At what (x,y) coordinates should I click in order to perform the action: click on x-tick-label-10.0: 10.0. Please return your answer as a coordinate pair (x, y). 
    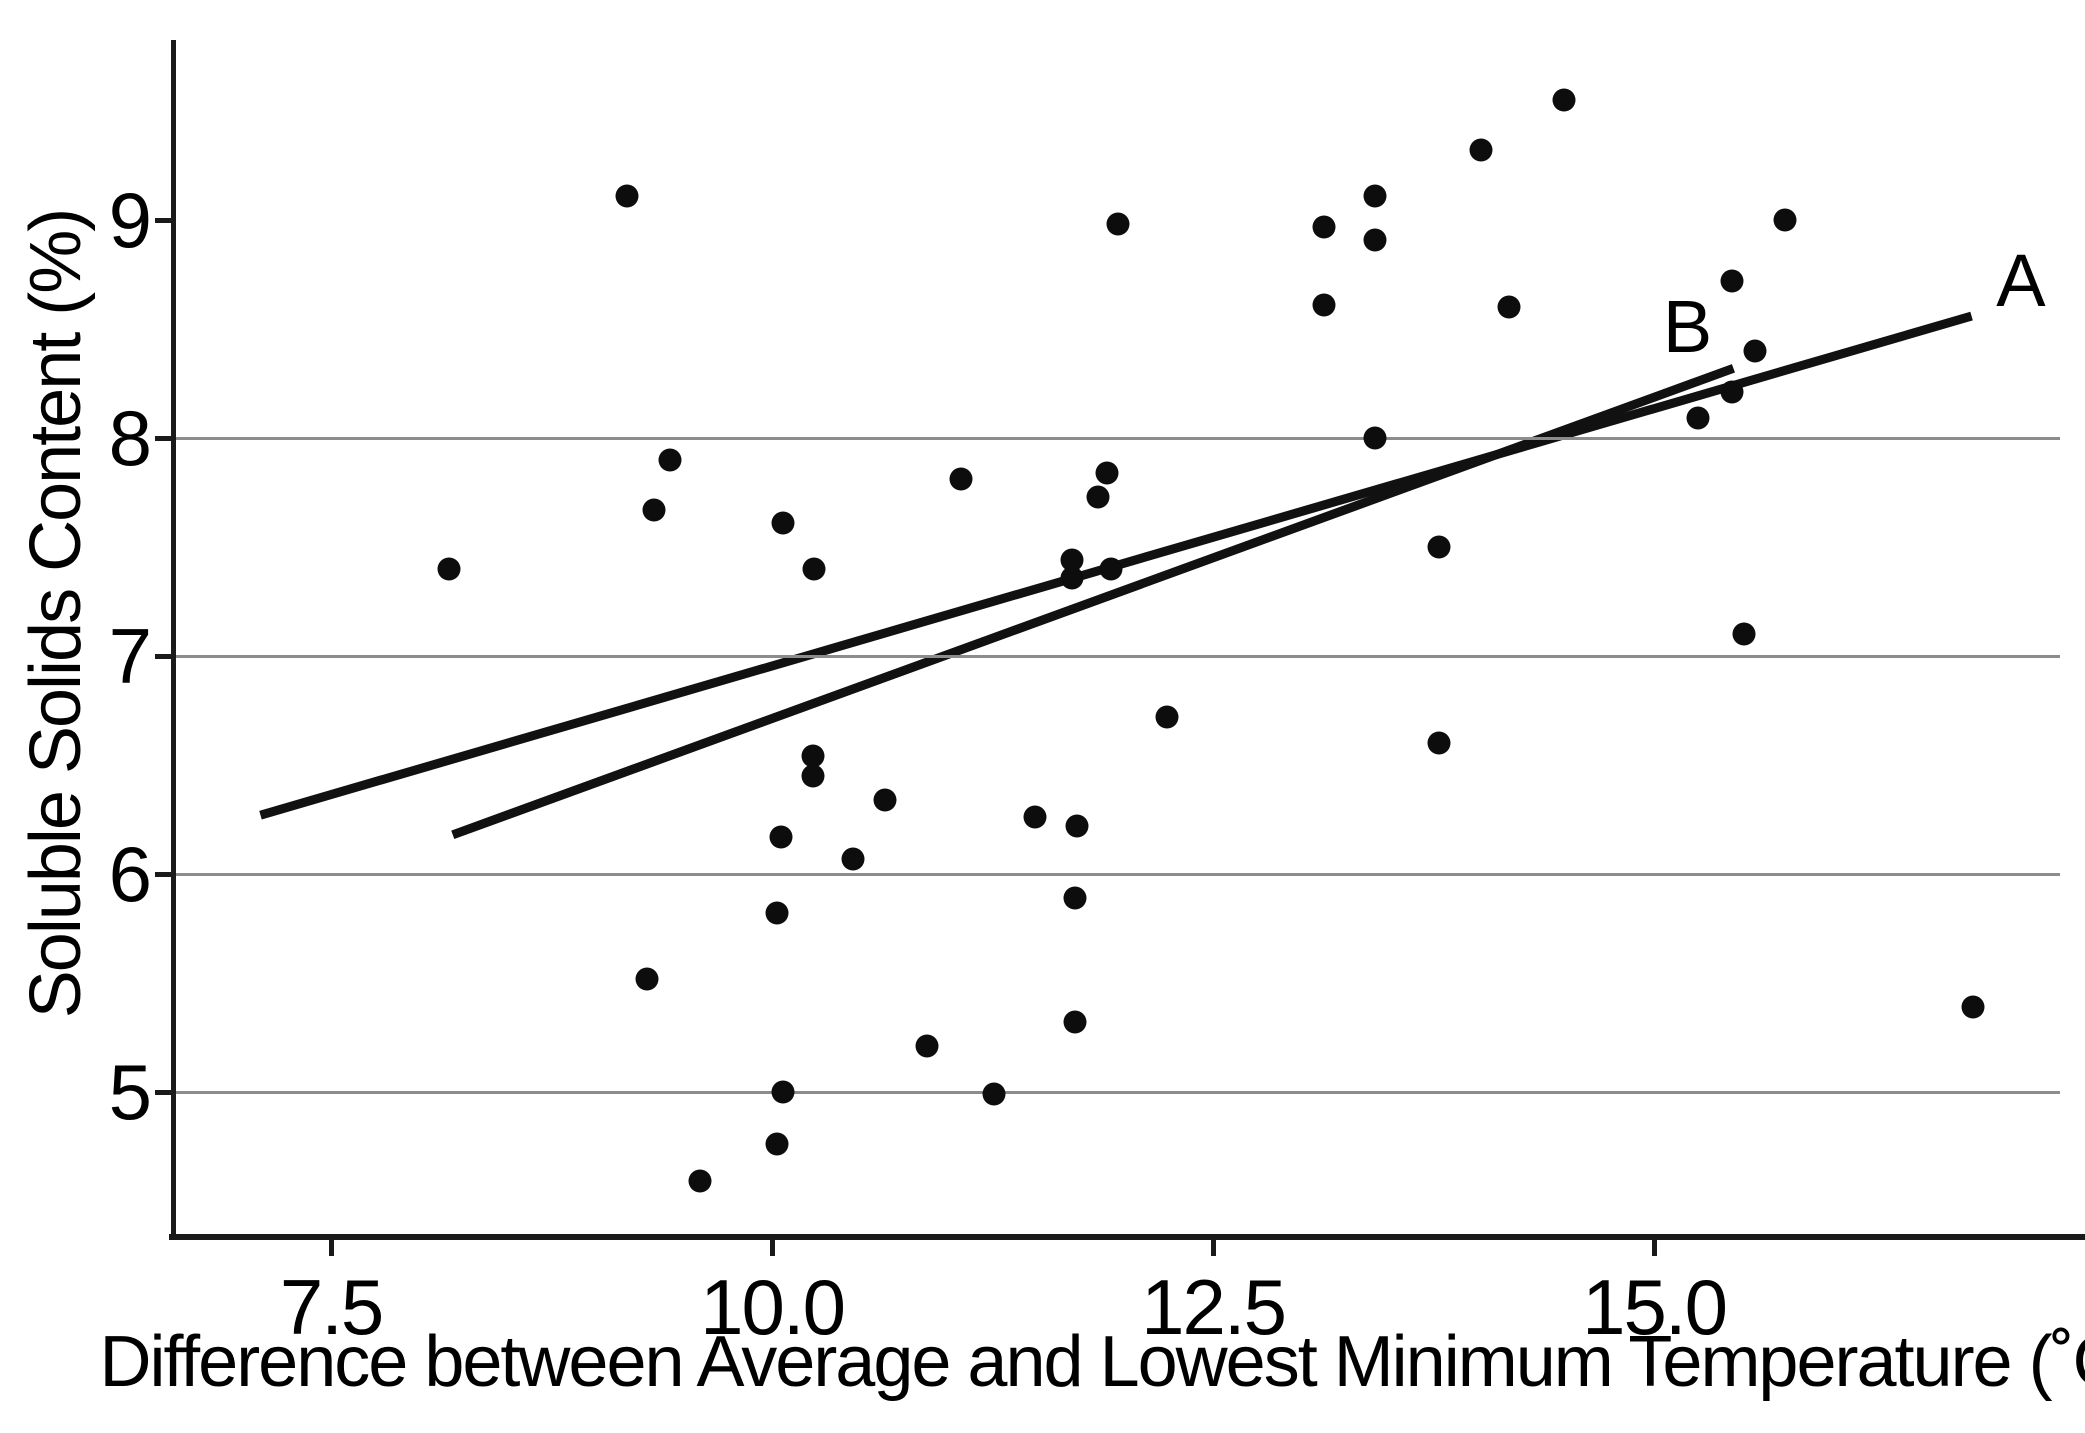
    Looking at the image, I should click on (773, 1307).